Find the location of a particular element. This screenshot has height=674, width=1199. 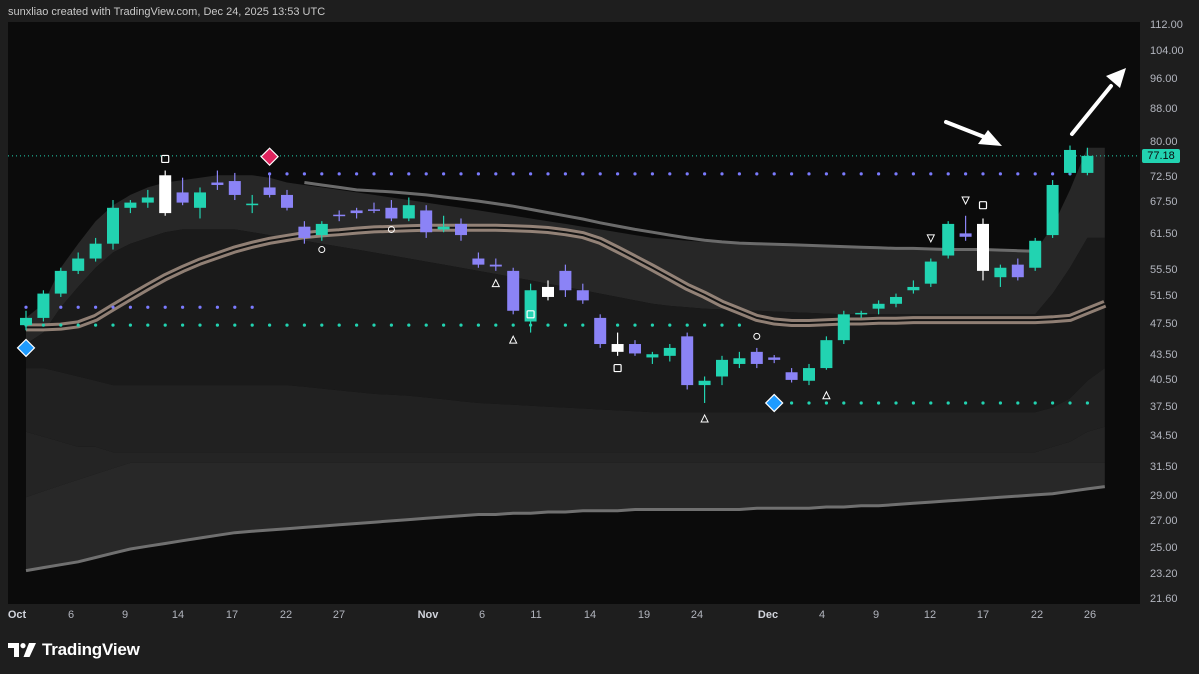

x-tick-label: 12 is located at coordinates (930, 615).